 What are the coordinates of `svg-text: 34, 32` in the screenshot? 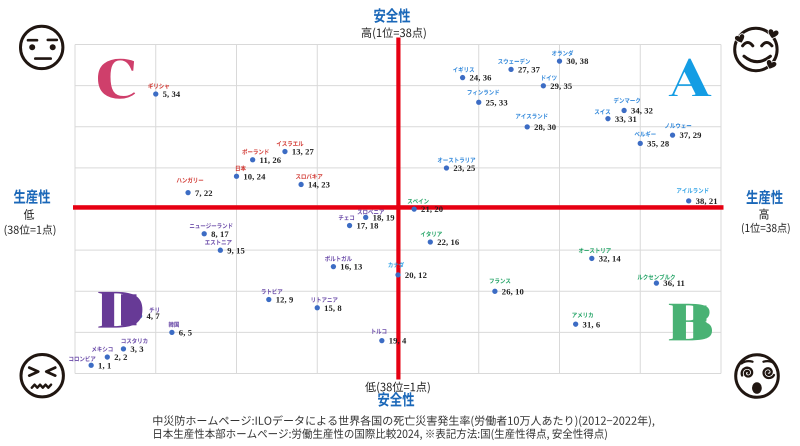 It's located at (642, 111).